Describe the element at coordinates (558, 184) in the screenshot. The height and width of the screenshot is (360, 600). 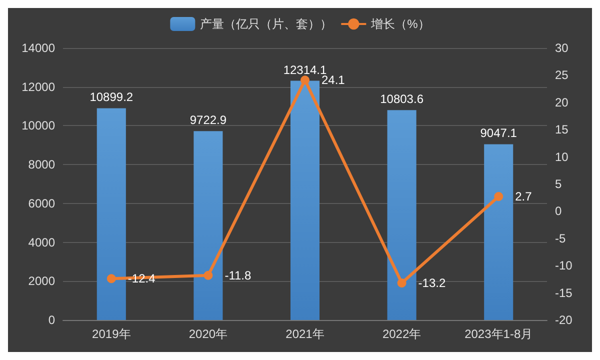
I see `y2-tick-label: 5` at that location.